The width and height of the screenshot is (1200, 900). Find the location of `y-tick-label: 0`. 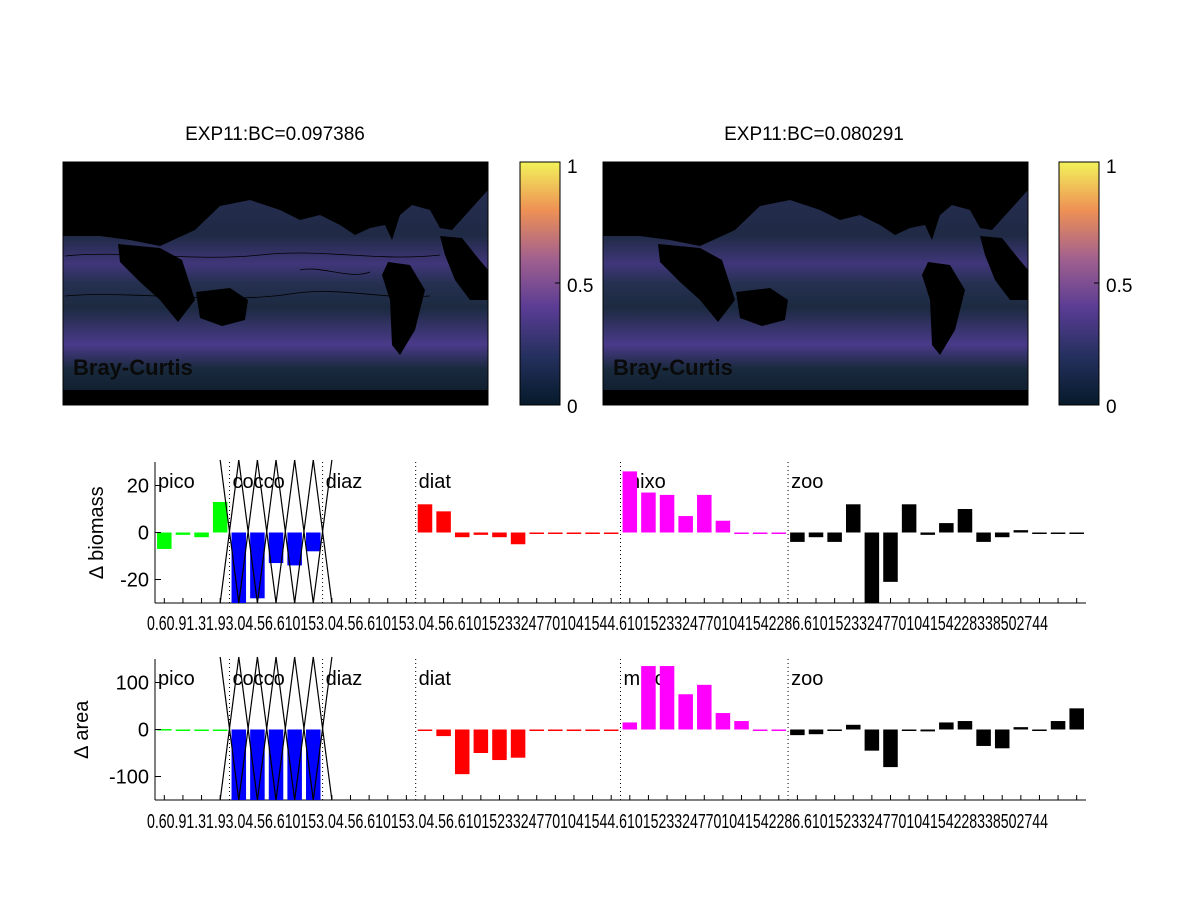

y-tick-label: 0 is located at coordinates (143, 534).